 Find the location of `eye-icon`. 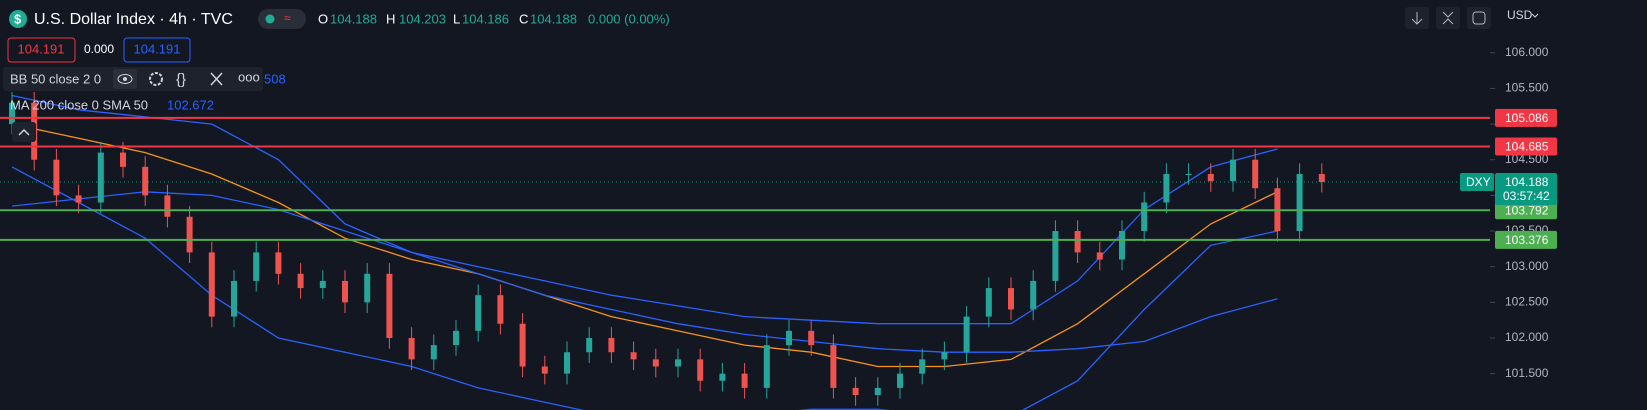

eye-icon is located at coordinates (125, 79).